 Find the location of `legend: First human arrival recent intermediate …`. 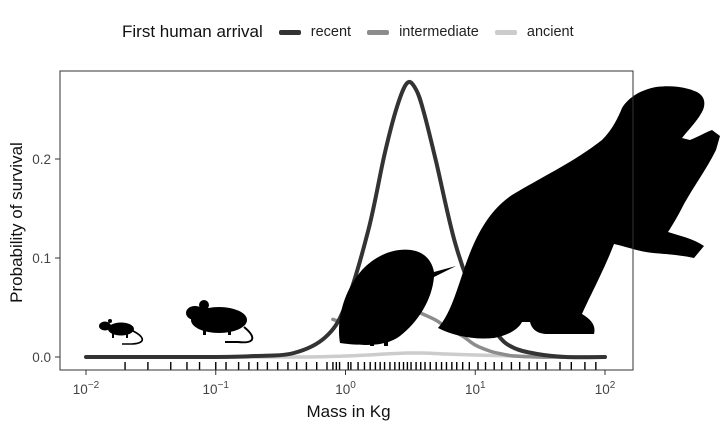

legend: First human arrival recent intermediate … is located at coordinates (356, 32).